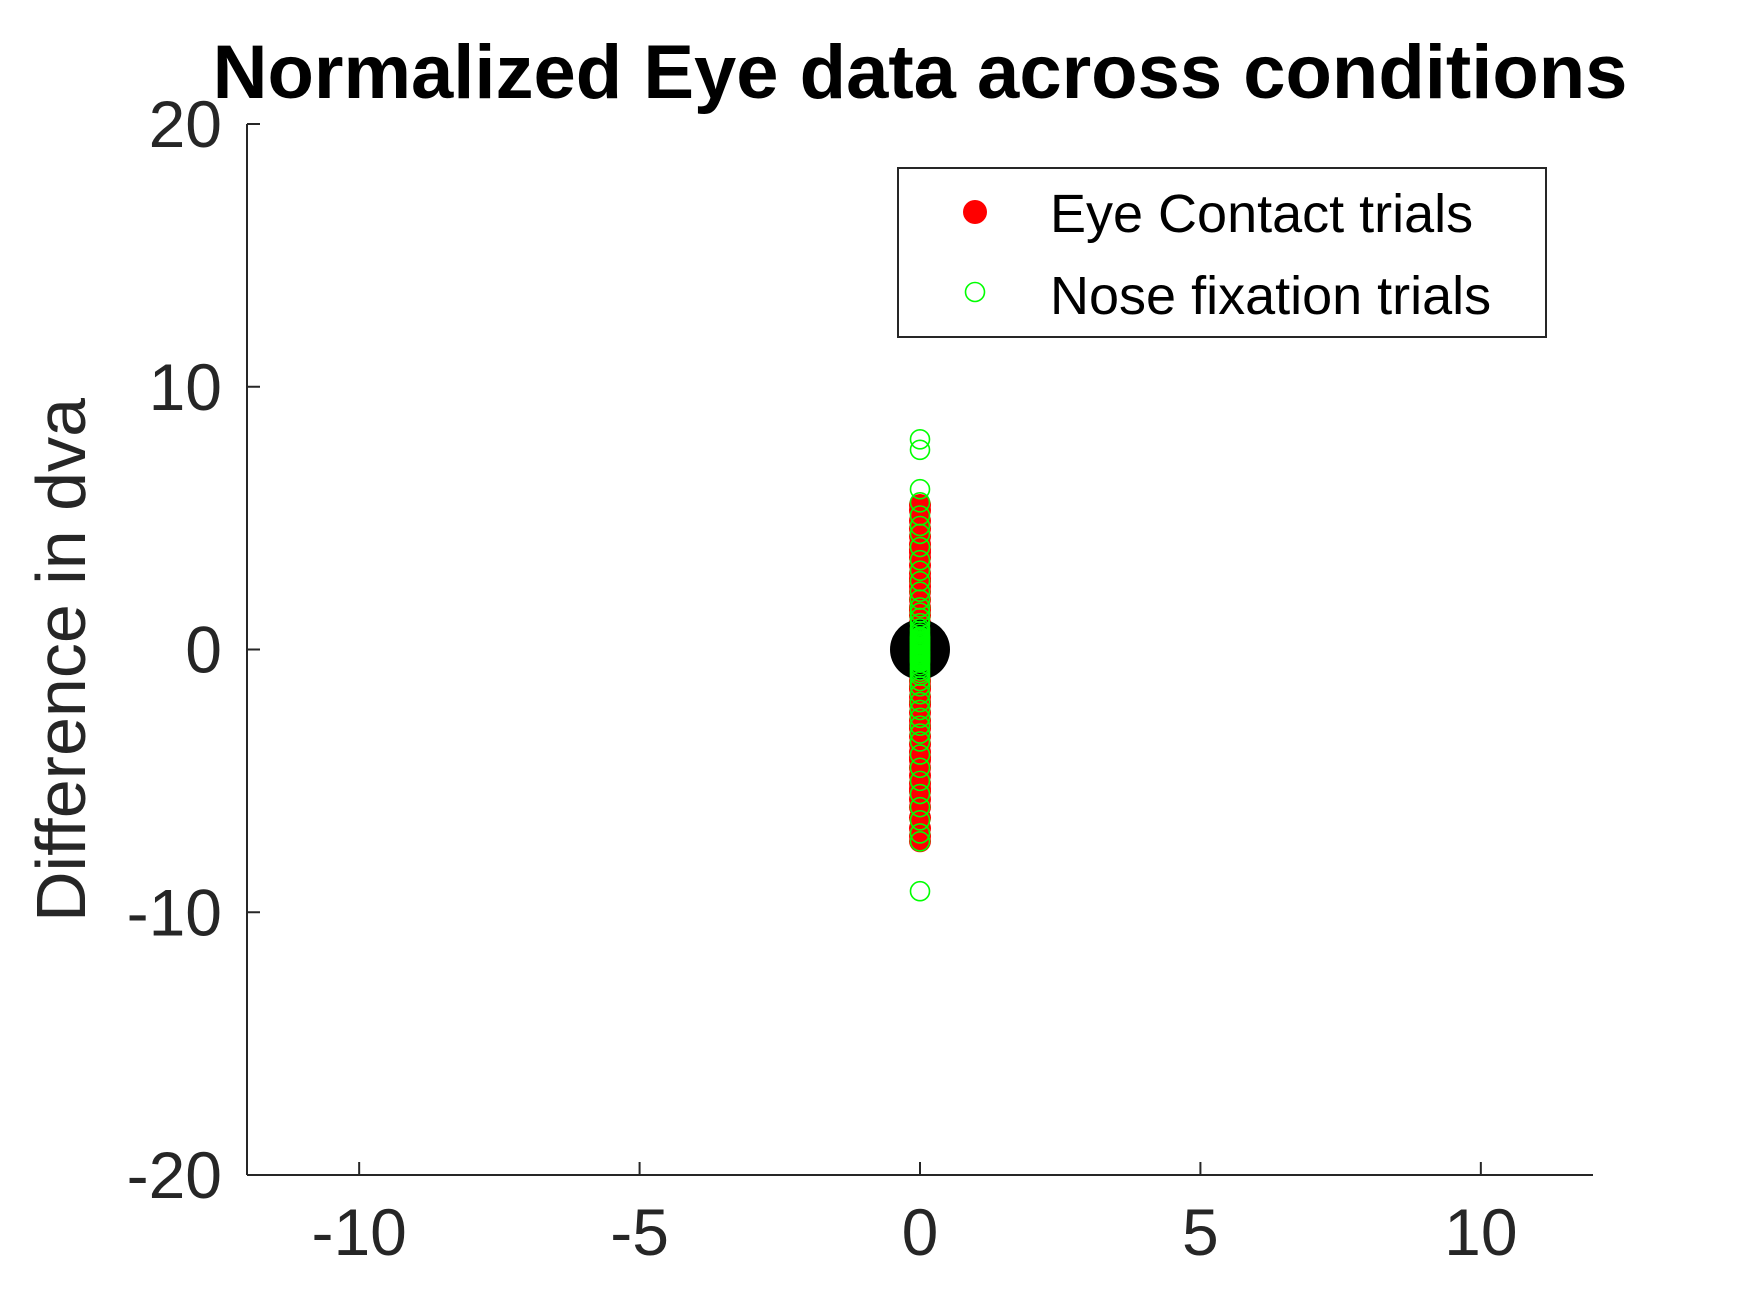 This screenshot has width=1750, height=1313. I want to click on y-tick-label: 10, so click(185, 387).